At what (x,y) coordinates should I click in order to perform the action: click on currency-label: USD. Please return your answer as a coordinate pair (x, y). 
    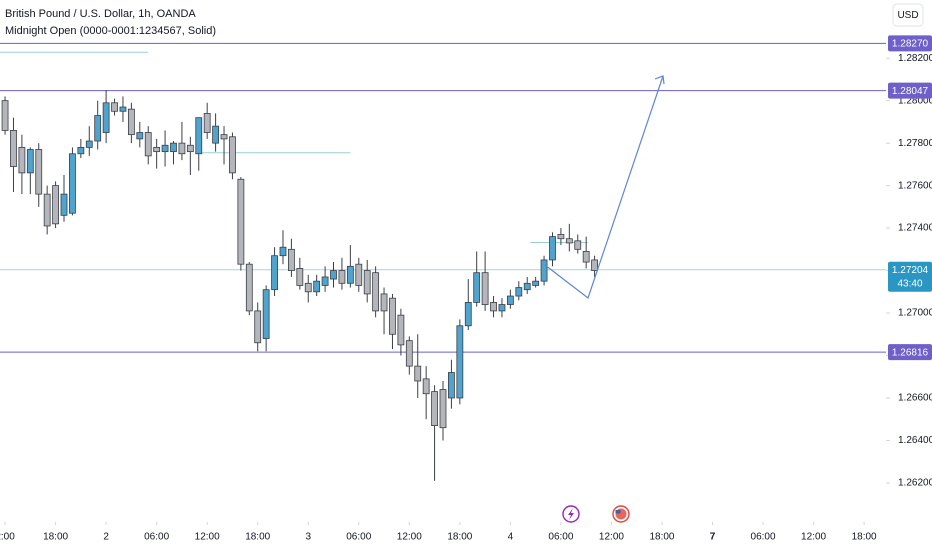
    Looking at the image, I should click on (907, 15).